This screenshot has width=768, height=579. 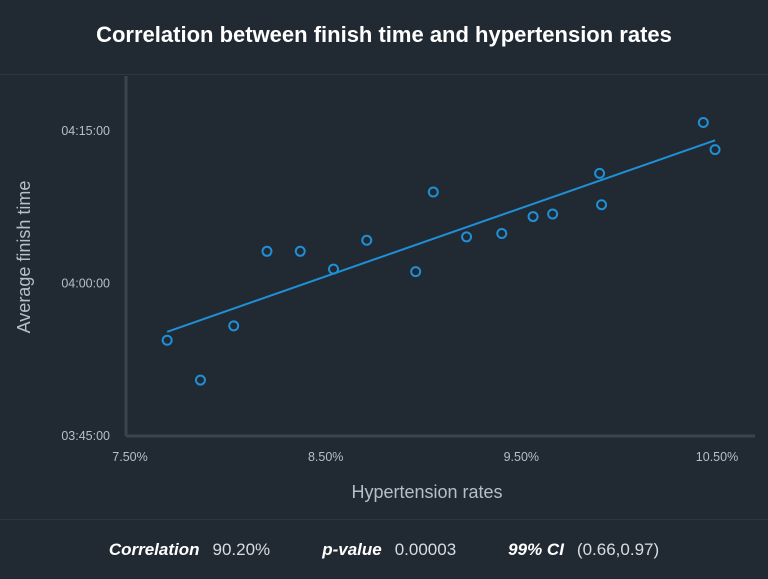 I want to click on y-tick-label: 03:45:00, so click(x=85, y=436).